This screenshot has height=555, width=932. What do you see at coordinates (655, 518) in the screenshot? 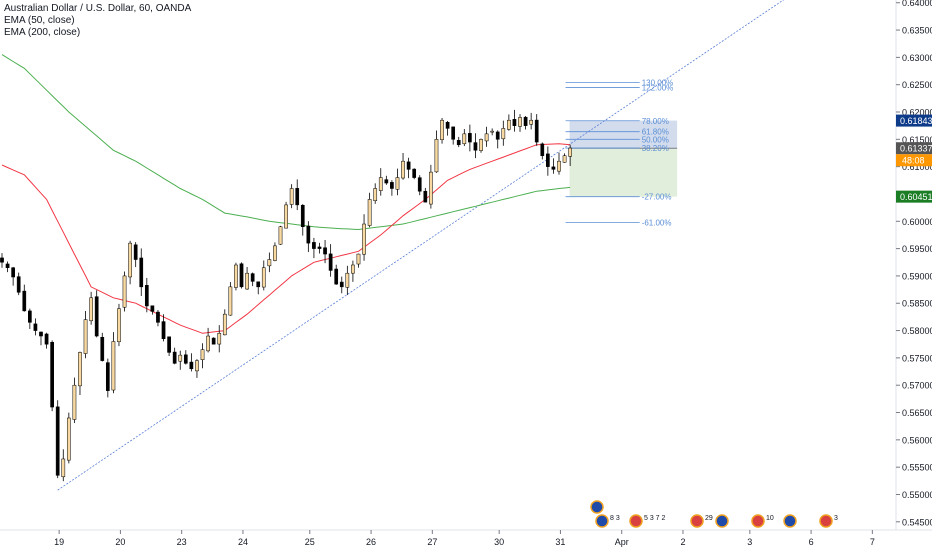
I see `event-count: 5 3 7 2` at bounding box center [655, 518].